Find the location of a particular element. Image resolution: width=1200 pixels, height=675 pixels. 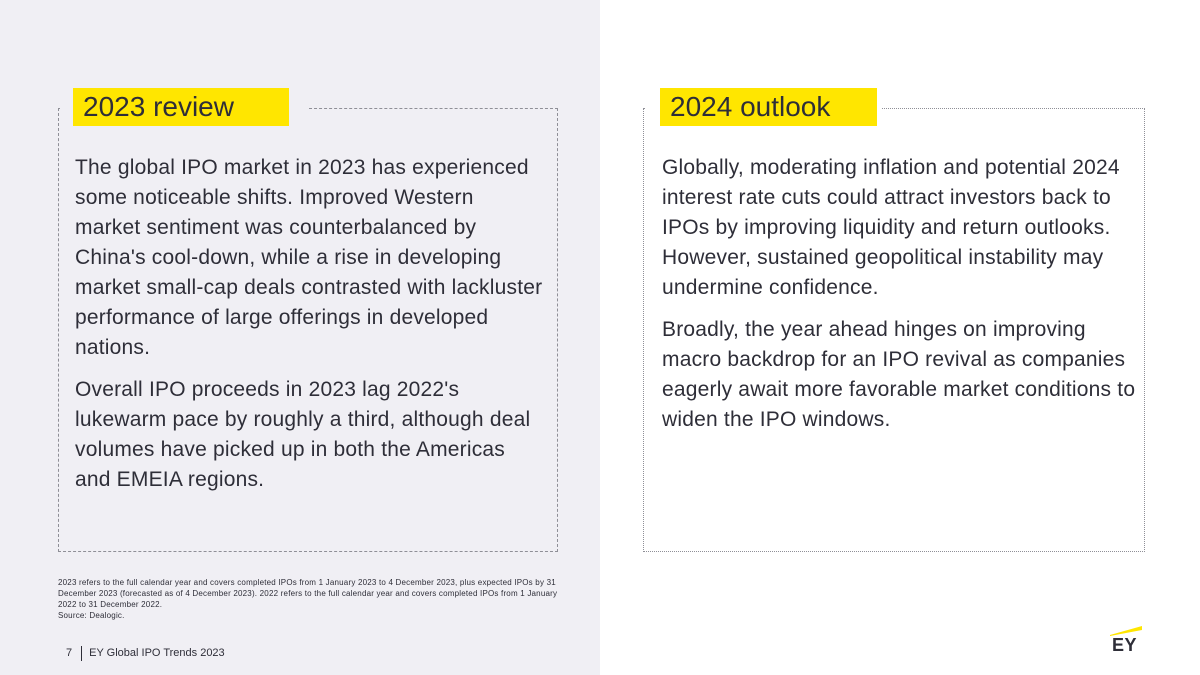

ey-logo-beam-icon is located at coordinates (1126, 631).